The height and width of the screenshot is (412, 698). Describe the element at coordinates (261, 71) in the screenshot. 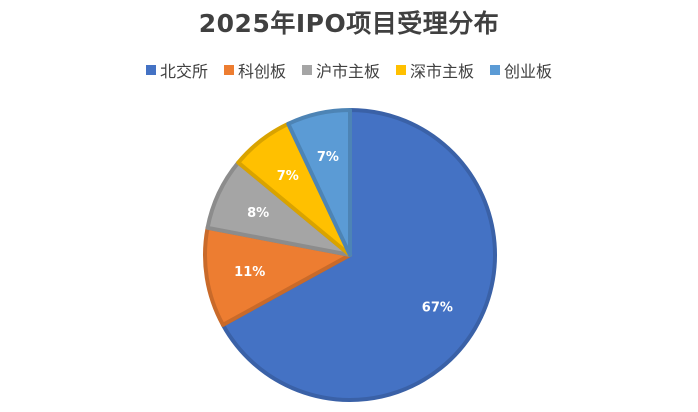

I see `legend-label: 科创板` at that location.